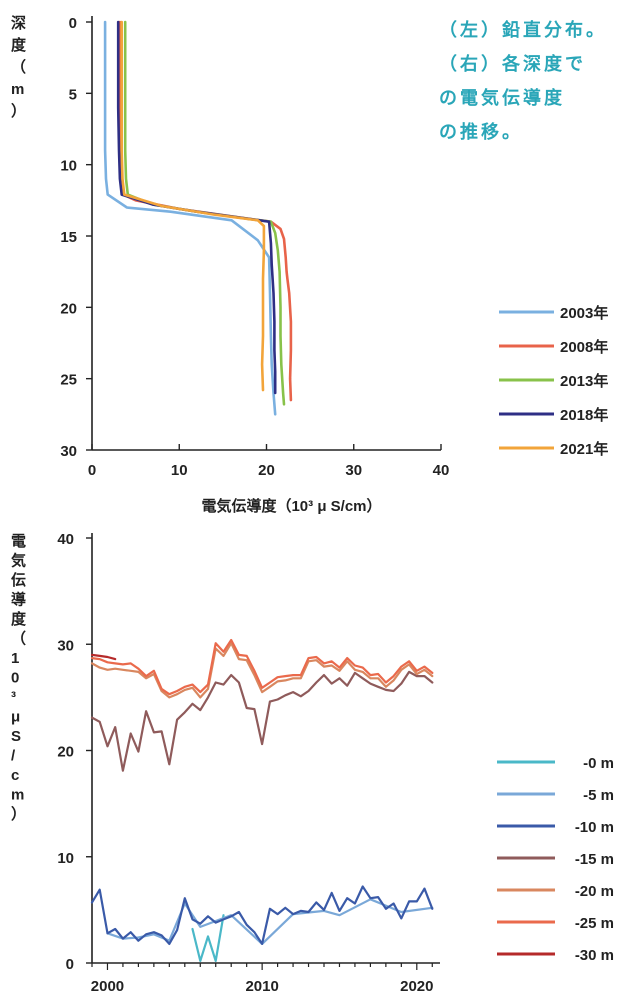 The image size is (623, 1002). What do you see at coordinates (598, 795) in the screenshot?
I see `timeseries-legend-label-1: -5 m` at bounding box center [598, 795].